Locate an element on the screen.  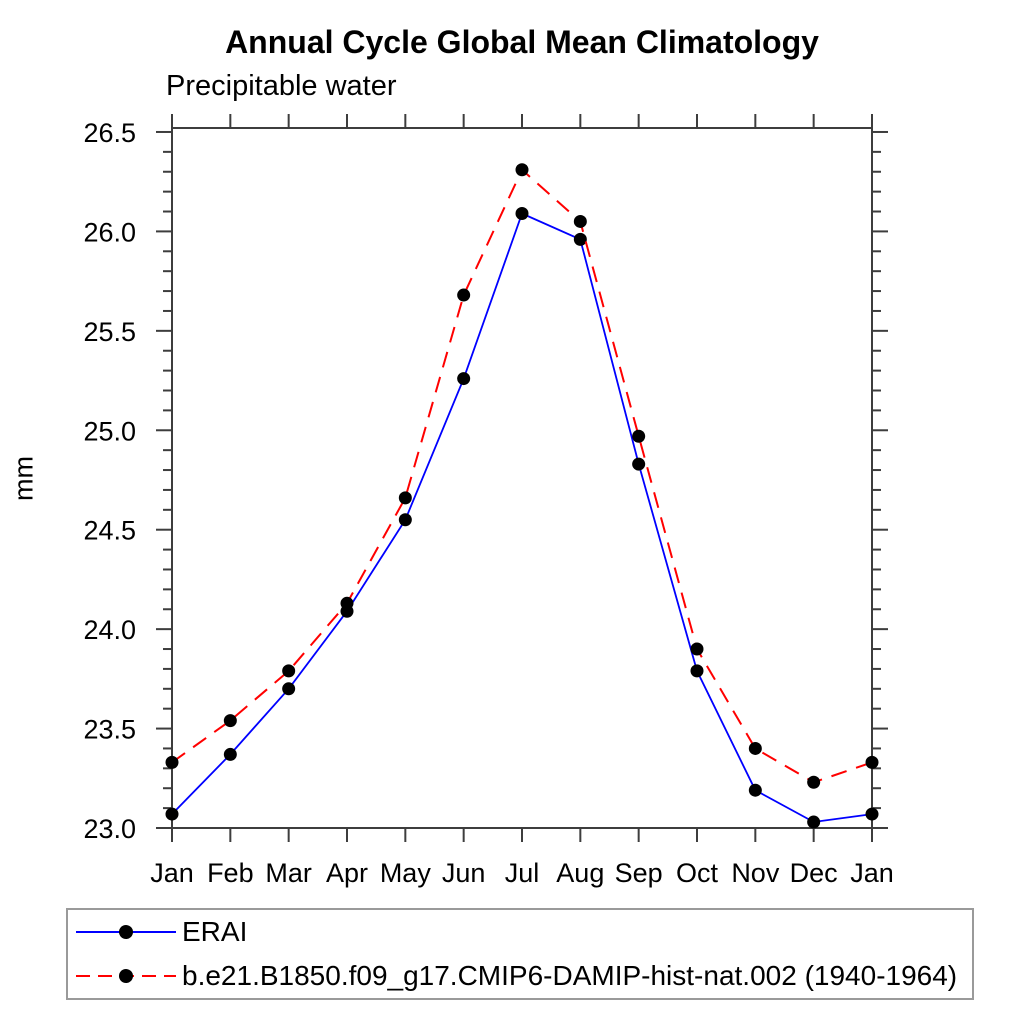
x-tick-label: Sep is located at coordinates (639, 873).